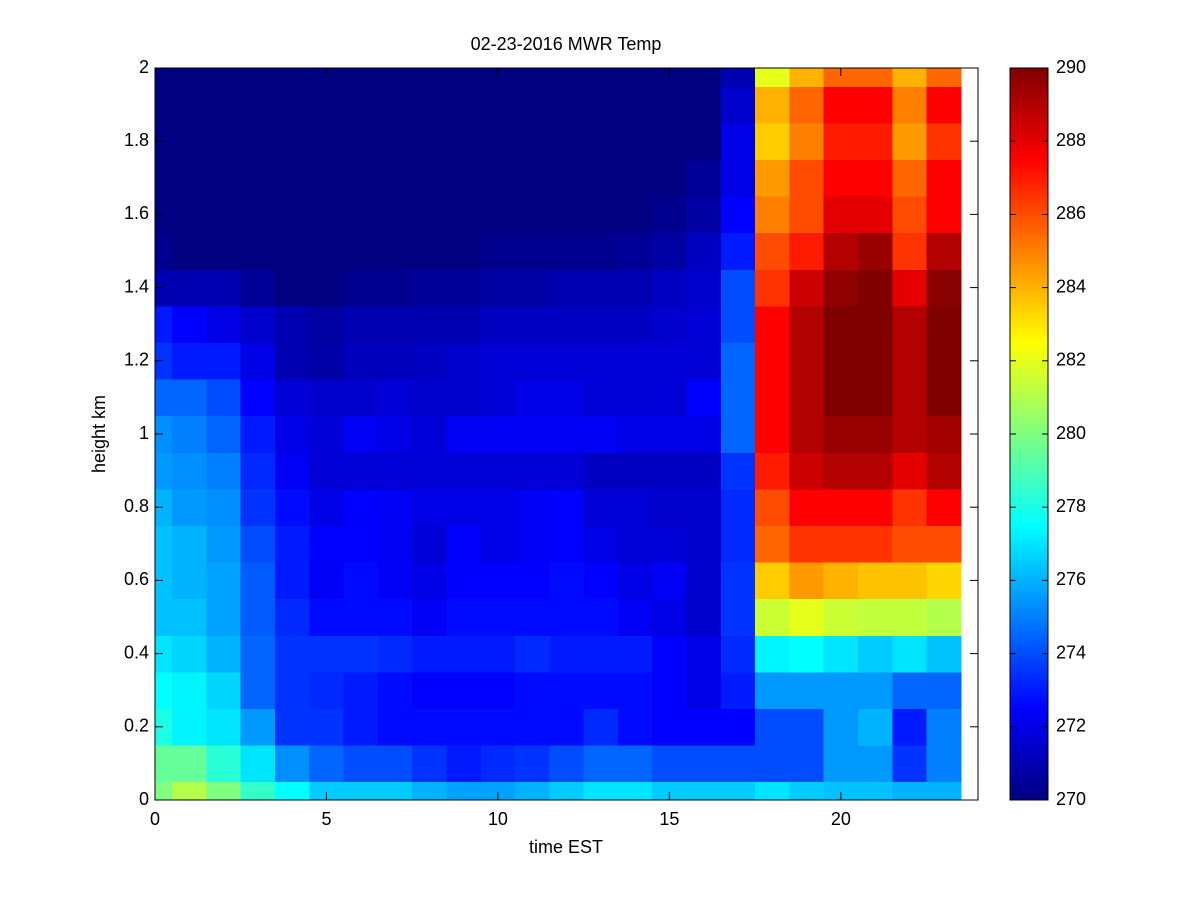 The image size is (1200, 900). Describe the element at coordinates (1071, 579) in the screenshot. I see `colorbar-tick-label: 276` at that location.